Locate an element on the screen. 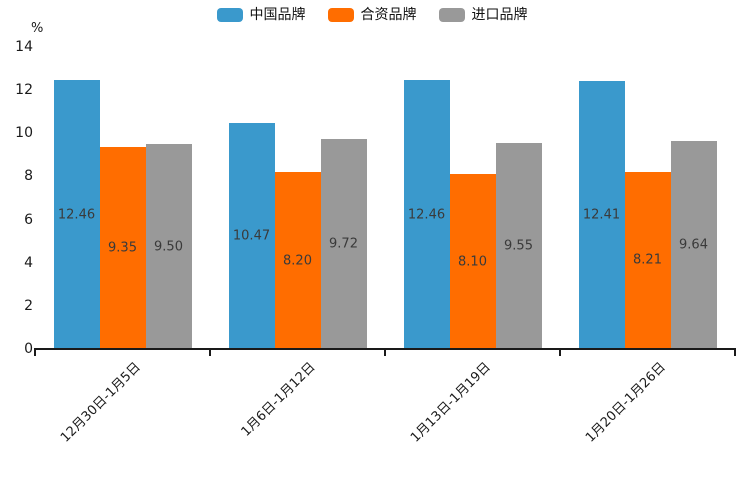 The height and width of the screenshot is (496, 744). bar-value-label: 9.35 is located at coordinates (122, 248).